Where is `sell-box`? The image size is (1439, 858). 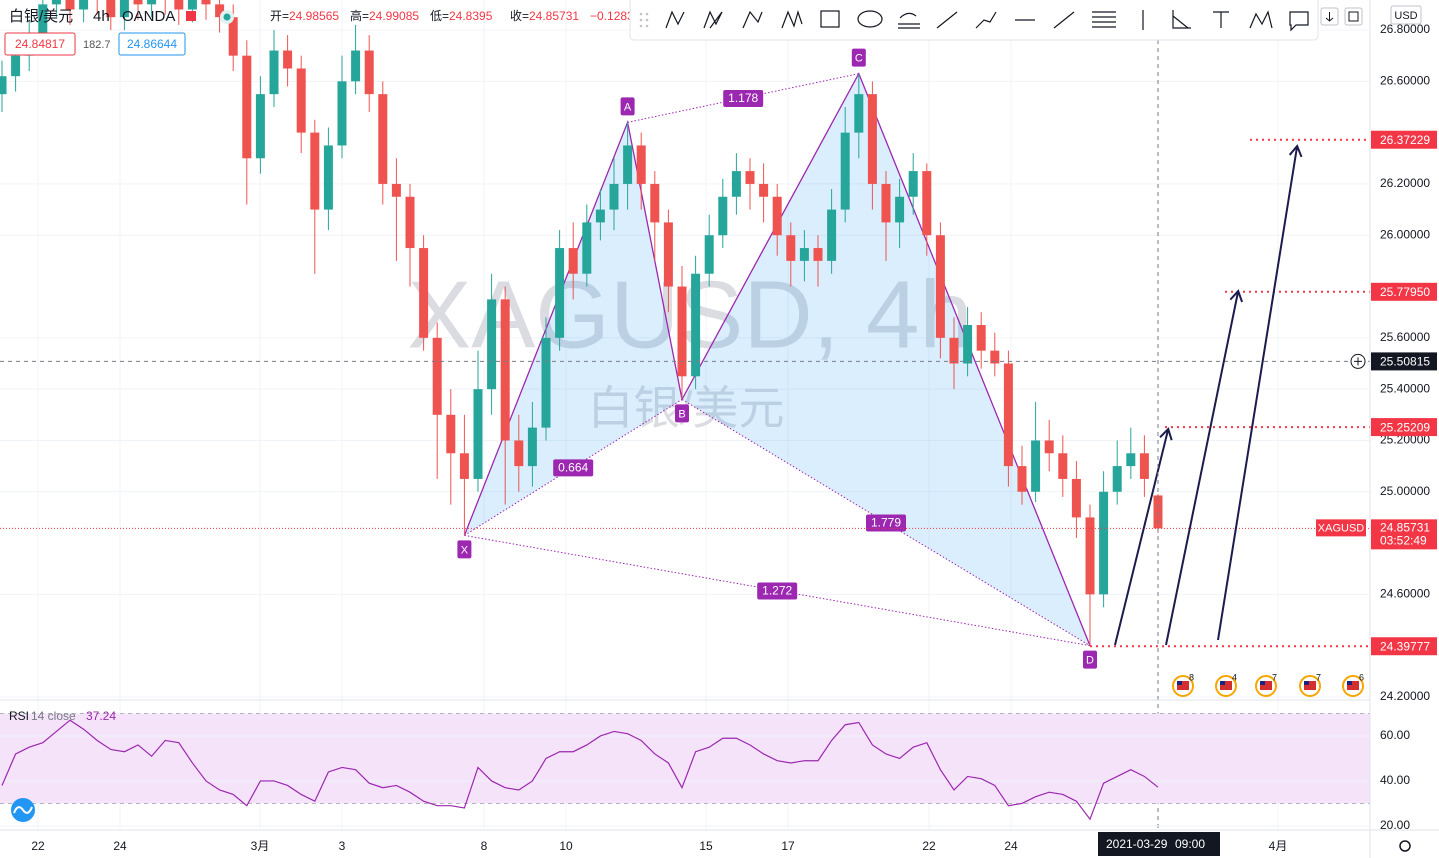 sell-box is located at coordinates (40, 44).